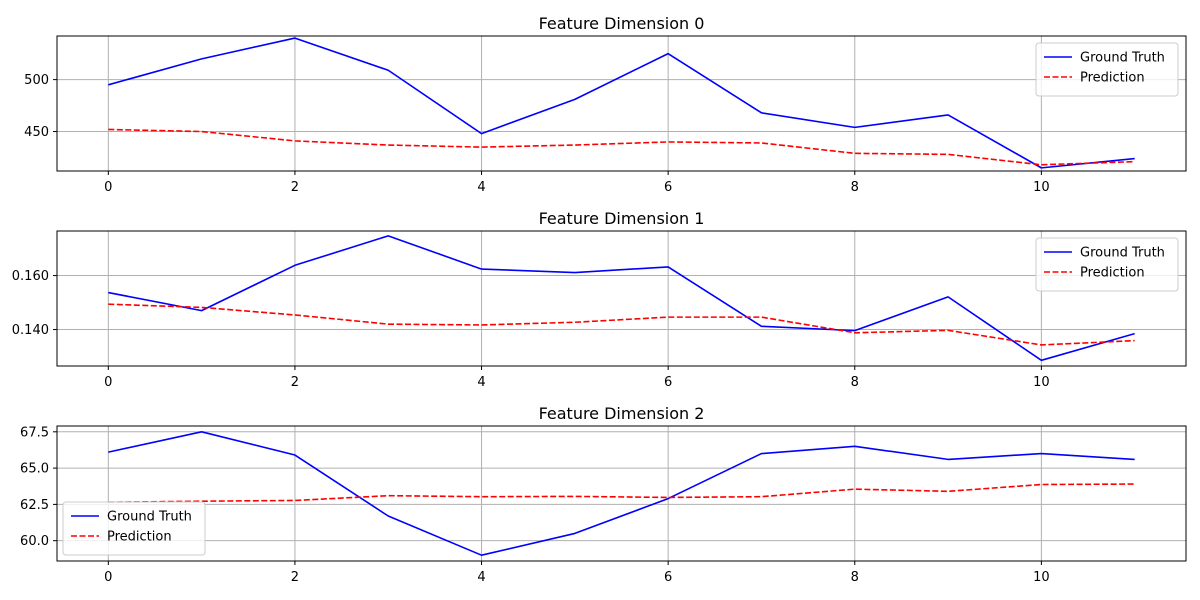 Image resolution: width=1200 pixels, height=600 pixels. What do you see at coordinates (622, 218) in the screenshot?
I see `subplot-title: Feature Dimension 1` at bounding box center [622, 218].